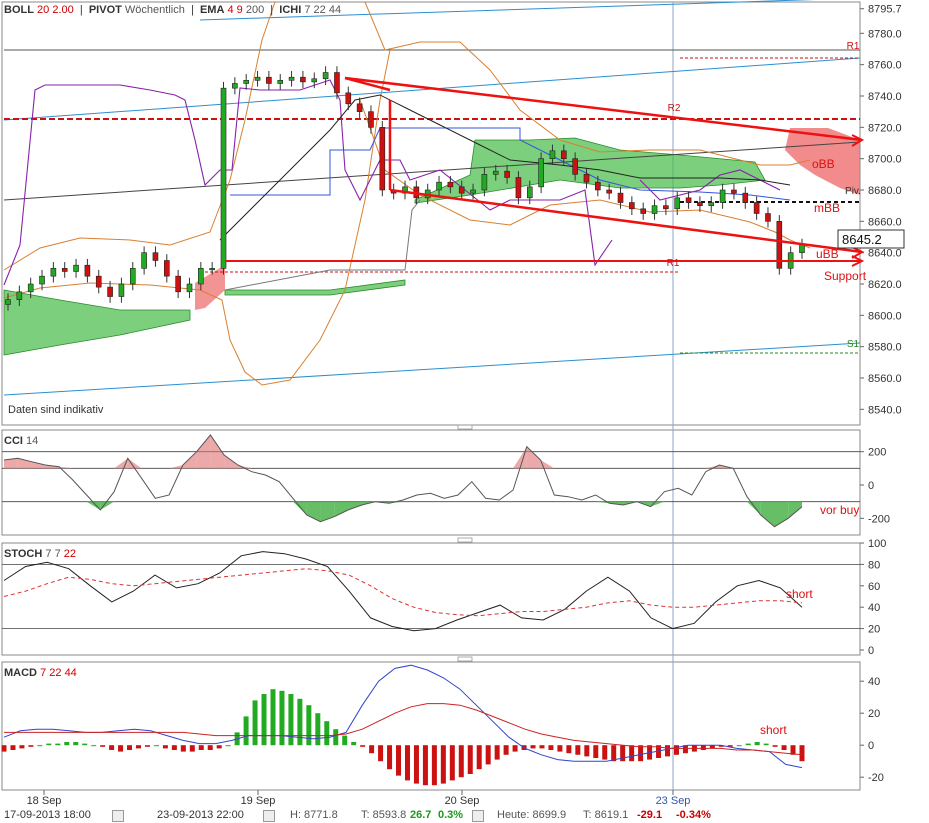  I want to click on trendline-black, so click(432, 171).